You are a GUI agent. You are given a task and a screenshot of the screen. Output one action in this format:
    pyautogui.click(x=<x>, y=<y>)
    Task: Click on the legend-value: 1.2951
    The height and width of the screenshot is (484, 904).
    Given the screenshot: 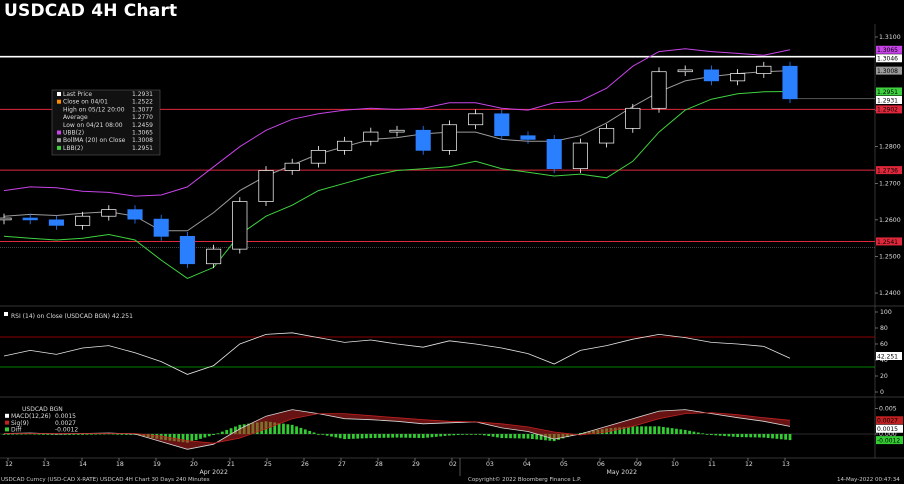 What is the action you would take?
    pyautogui.click(x=142, y=148)
    